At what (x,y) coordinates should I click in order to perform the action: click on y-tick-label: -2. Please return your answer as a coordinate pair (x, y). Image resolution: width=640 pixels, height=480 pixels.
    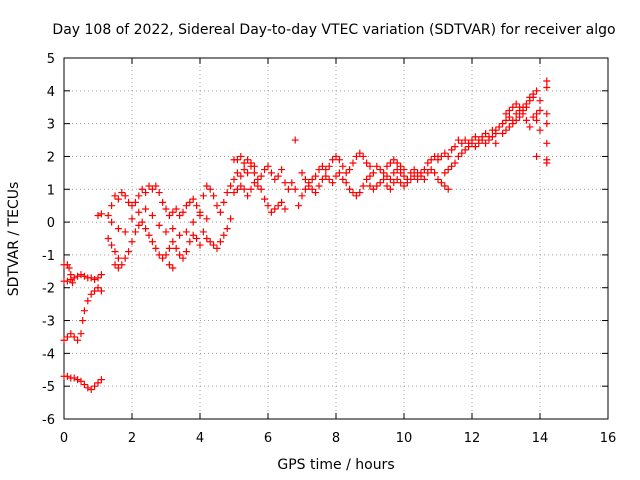
    Looking at the image, I should click on (48, 289).